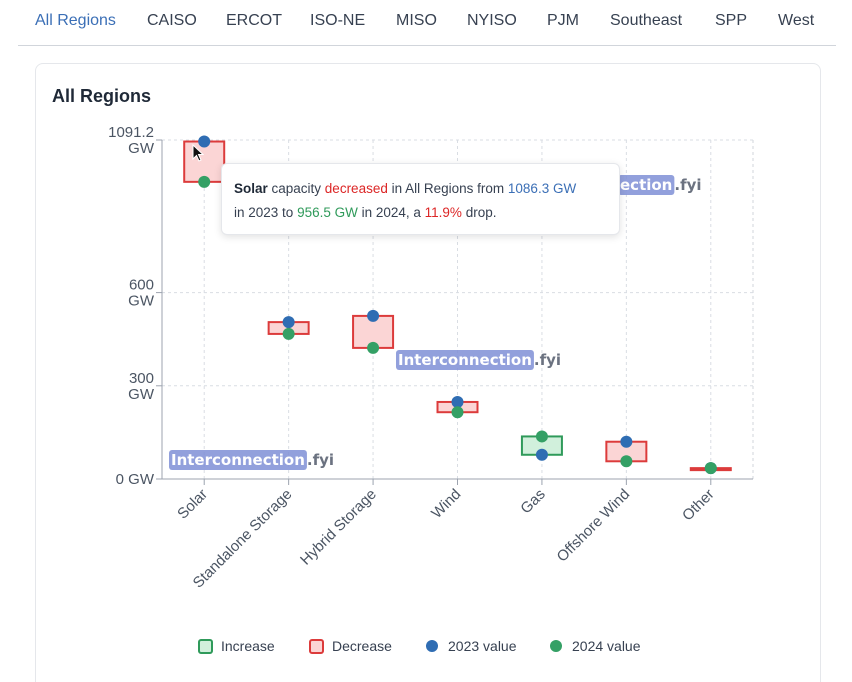  What do you see at coordinates (646, 20) in the screenshot?
I see `tab-southeast: Southeast` at bounding box center [646, 20].